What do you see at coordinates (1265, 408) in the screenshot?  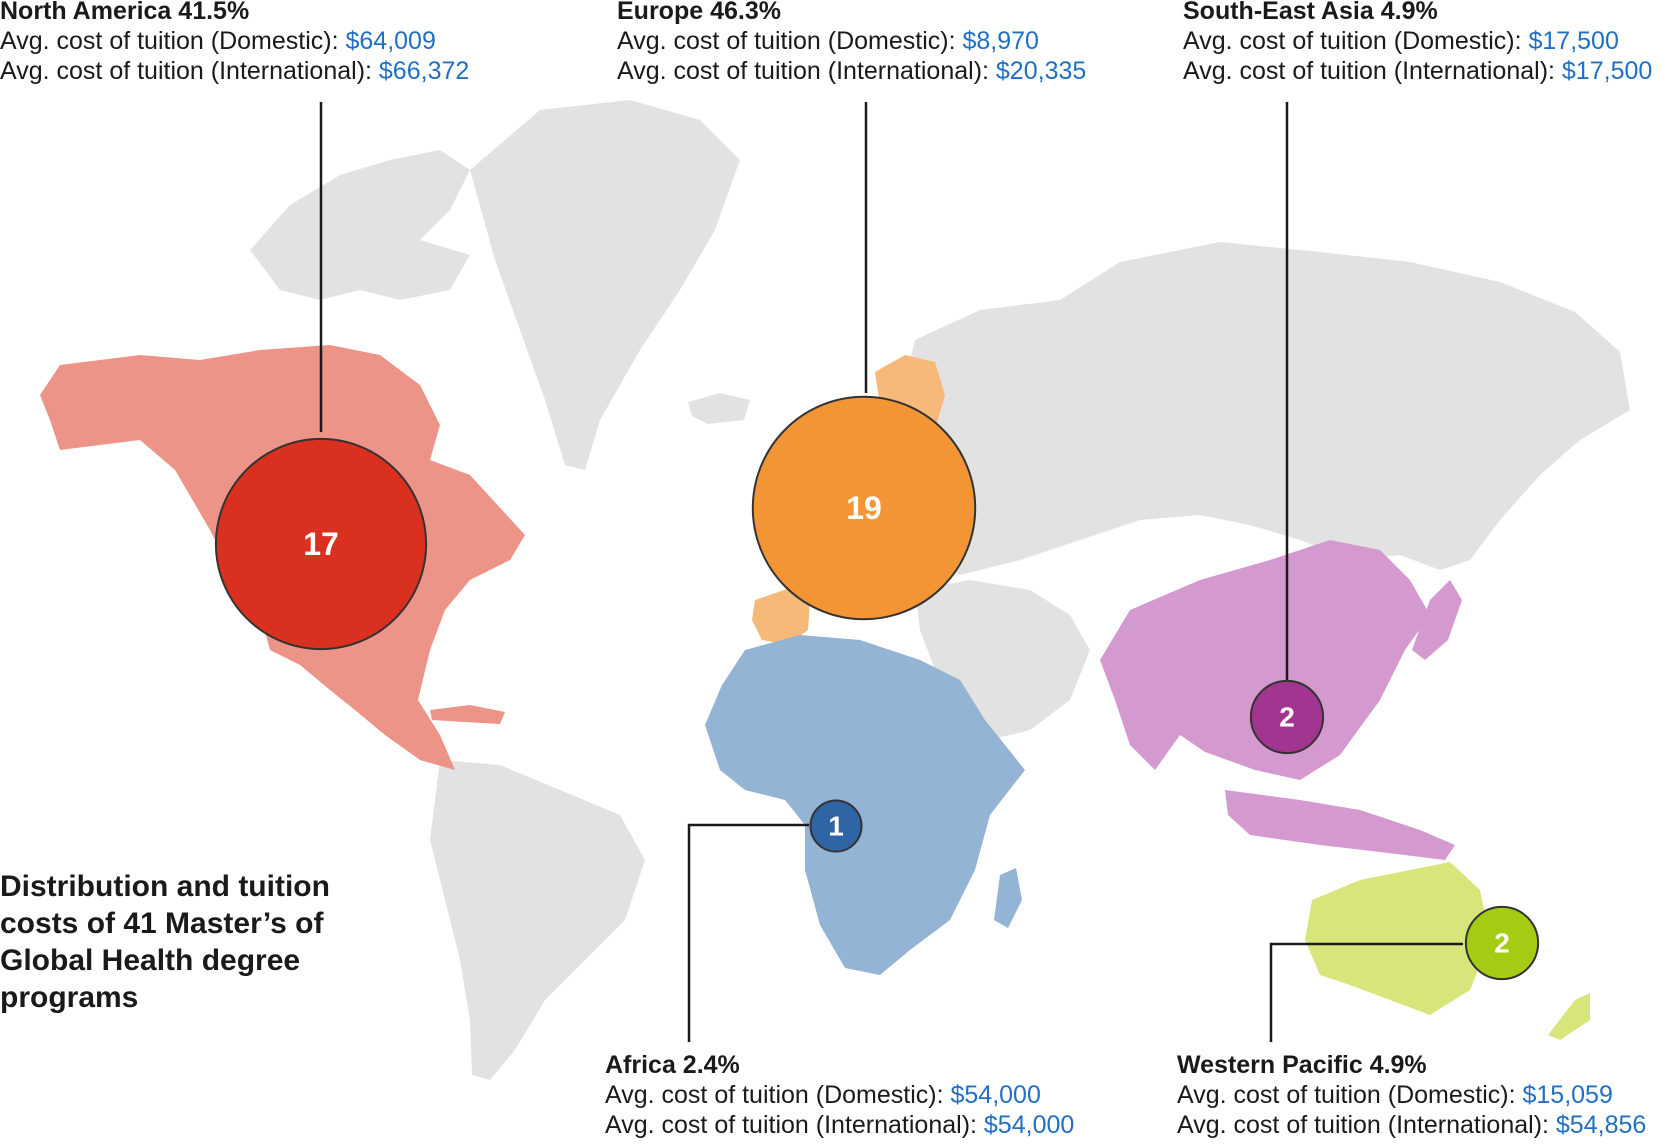 I see `land-russia-asia` at bounding box center [1265, 408].